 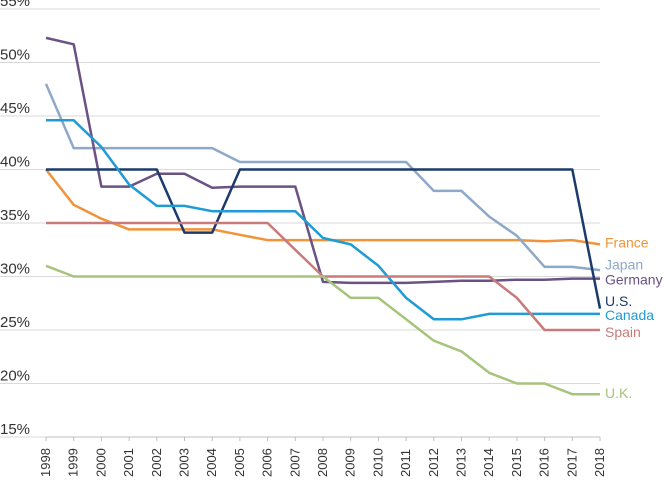 What do you see at coordinates (15, 269) in the screenshot?
I see `y-tick-label: 30%` at bounding box center [15, 269].